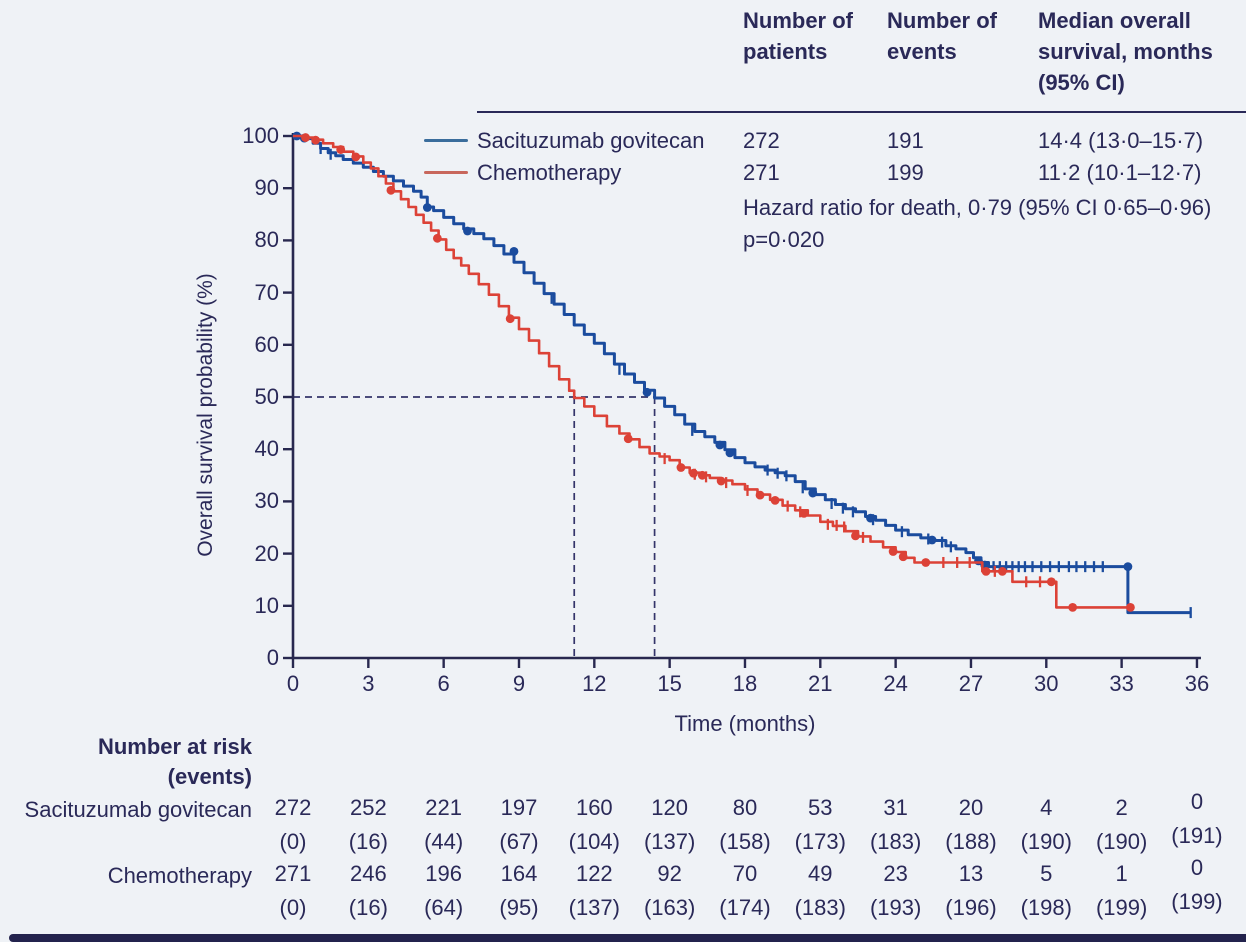 The width and height of the screenshot is (1246, 942). Describe the element at coordinates (266, 188) in the screenshot. I see `y-tick-label: 90` at that location.